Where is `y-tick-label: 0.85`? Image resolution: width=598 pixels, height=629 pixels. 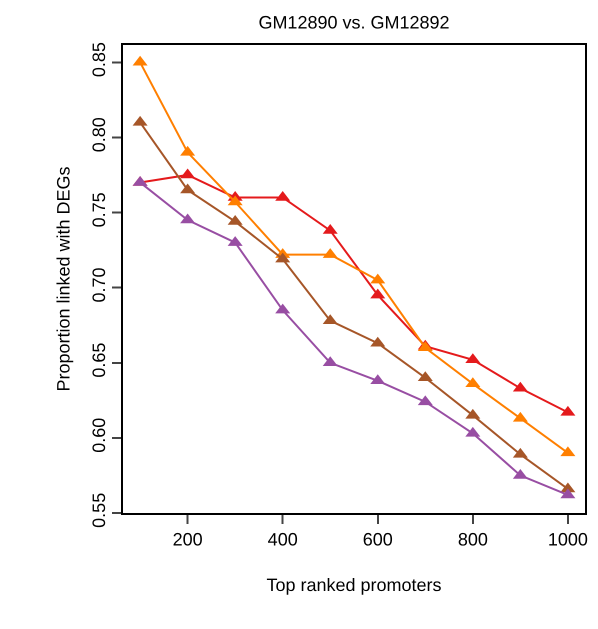 y-tick-label: 0.85 is located at coordinates (98, 60).